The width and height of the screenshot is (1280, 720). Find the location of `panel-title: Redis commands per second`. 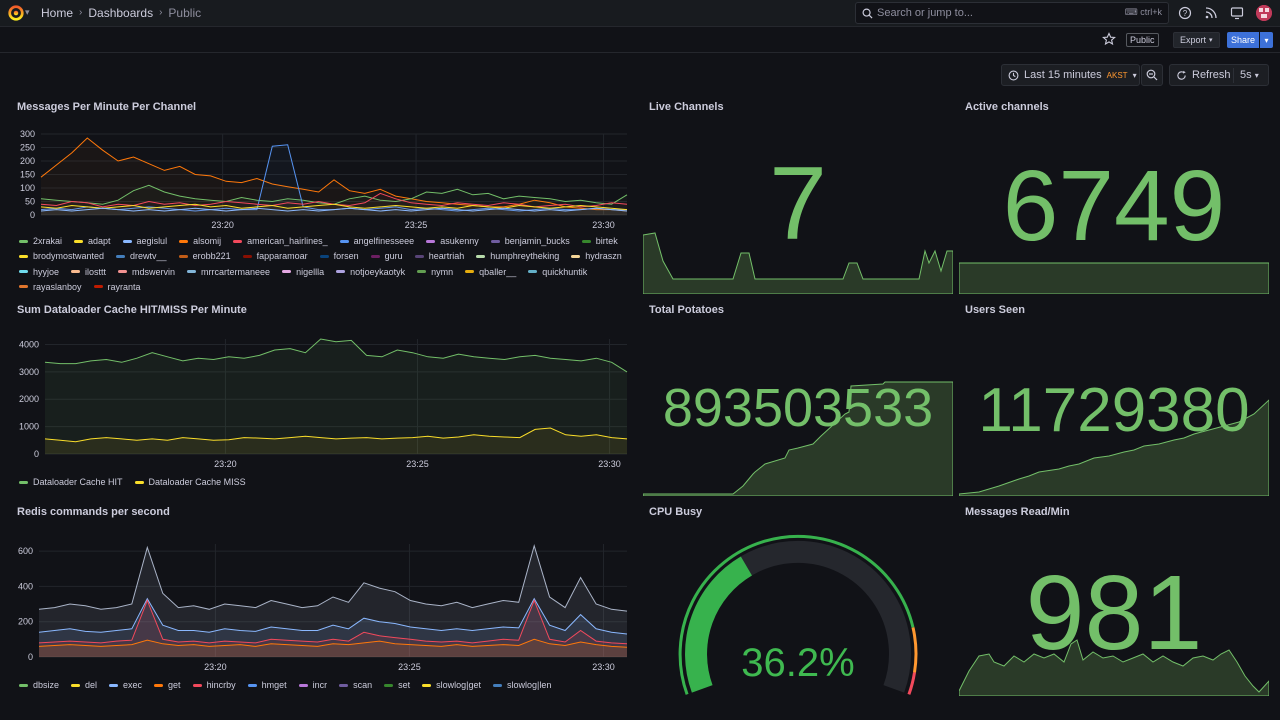

panel-title: Redis commands per second is located at coordinates (93, 512).